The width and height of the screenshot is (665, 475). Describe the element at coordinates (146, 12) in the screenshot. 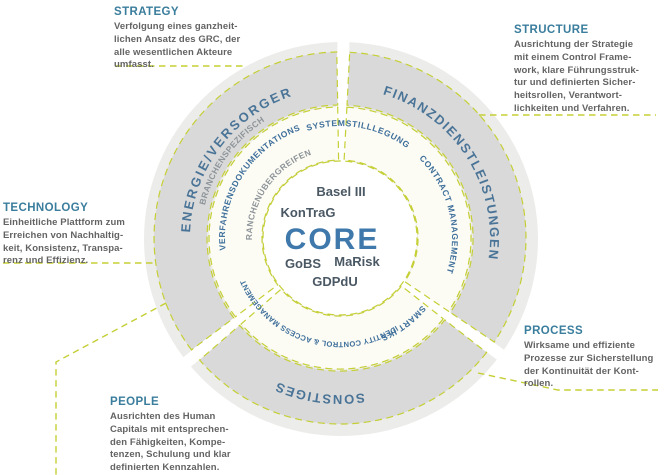

I see `callout-strategy-title: STRATEGY` at that location.